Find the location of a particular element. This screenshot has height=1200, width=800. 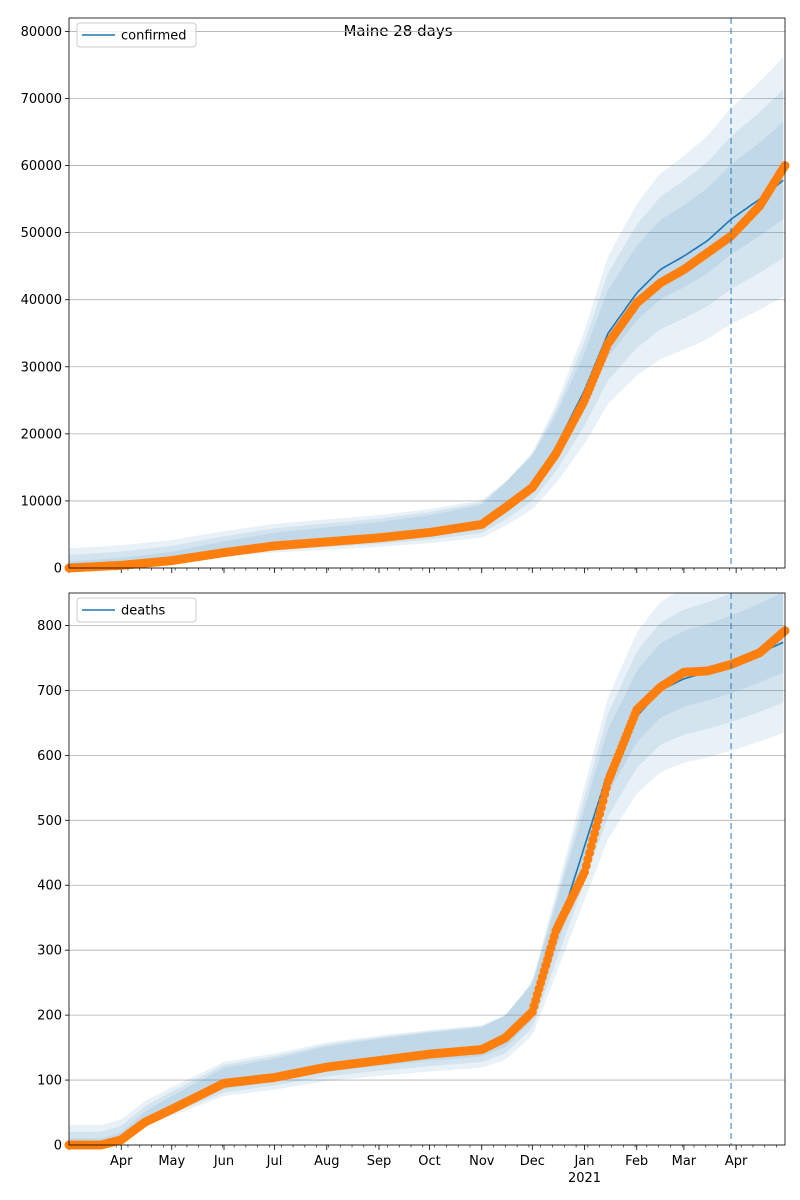

y-tick-label: 700 is located at coordinates (49, 691).